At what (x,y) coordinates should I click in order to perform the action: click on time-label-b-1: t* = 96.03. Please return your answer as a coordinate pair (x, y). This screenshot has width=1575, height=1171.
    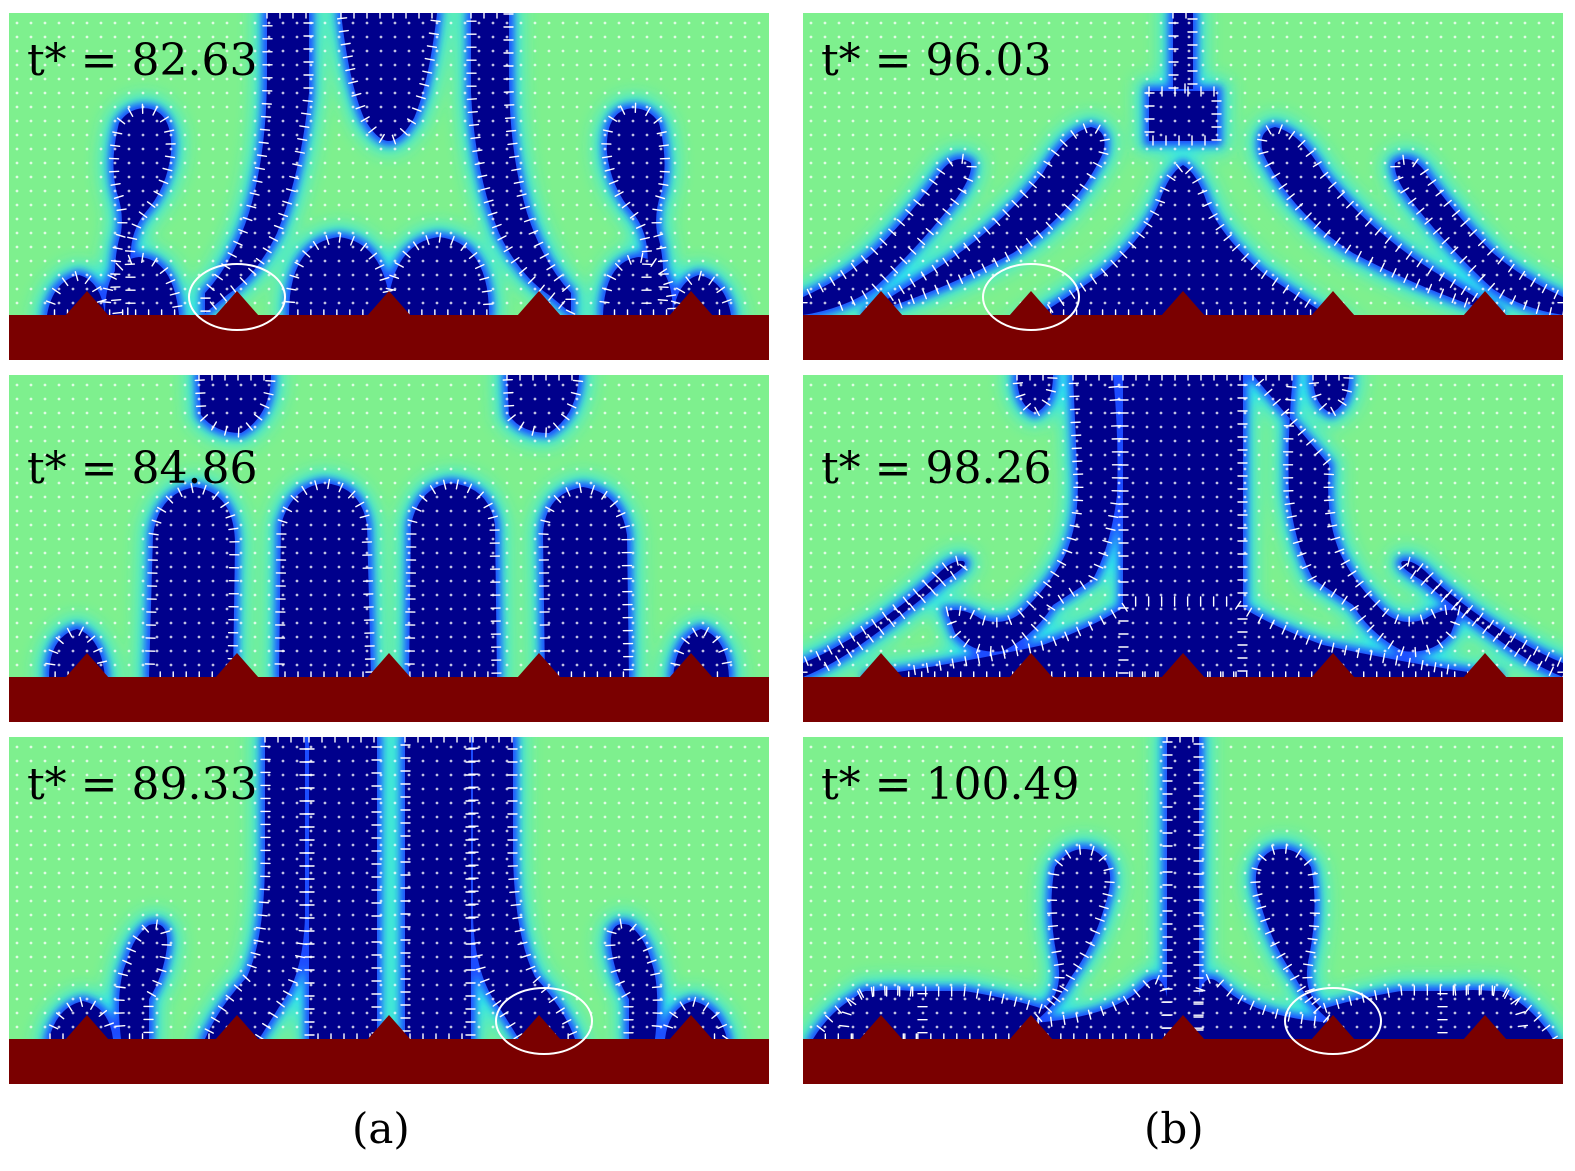
    Looking at the image, I should click on (936, 60).